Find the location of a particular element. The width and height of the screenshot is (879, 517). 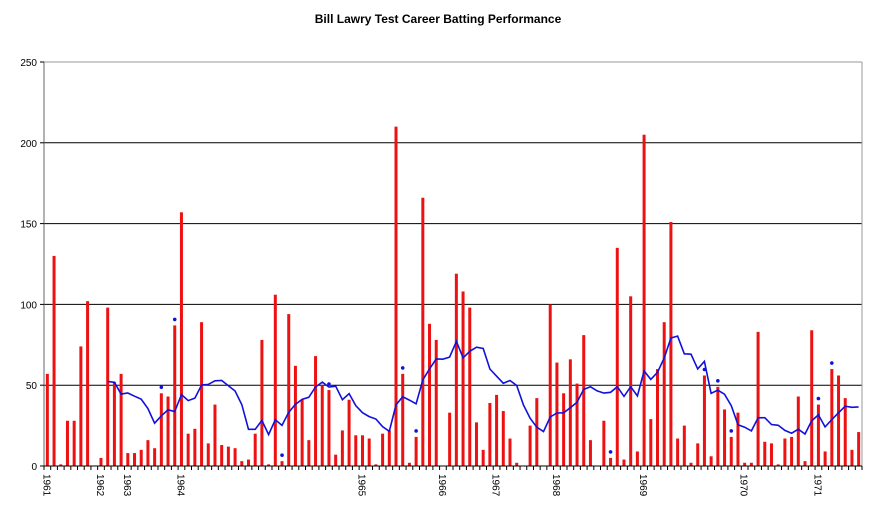

year-label: 1963 is located at coordinates (126, 485).